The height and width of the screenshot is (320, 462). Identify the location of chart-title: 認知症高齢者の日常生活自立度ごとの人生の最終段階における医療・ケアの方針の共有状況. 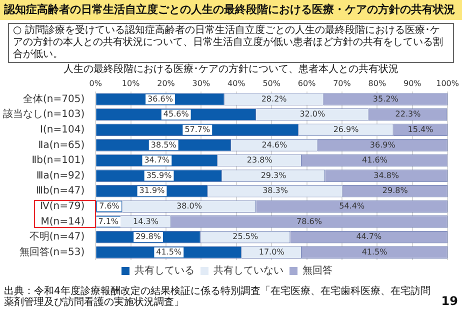
(231, 10).